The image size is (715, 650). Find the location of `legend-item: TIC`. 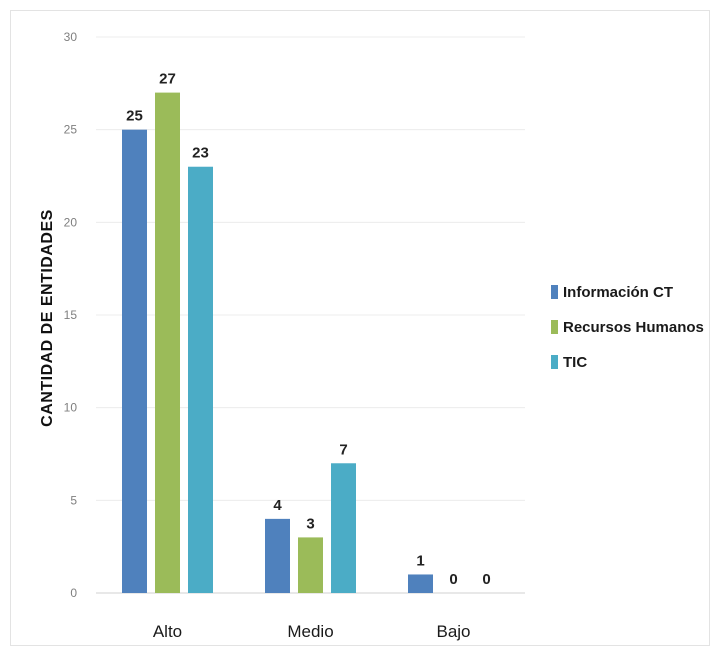

legend-item: TIC is located at coordinates (627, 362).